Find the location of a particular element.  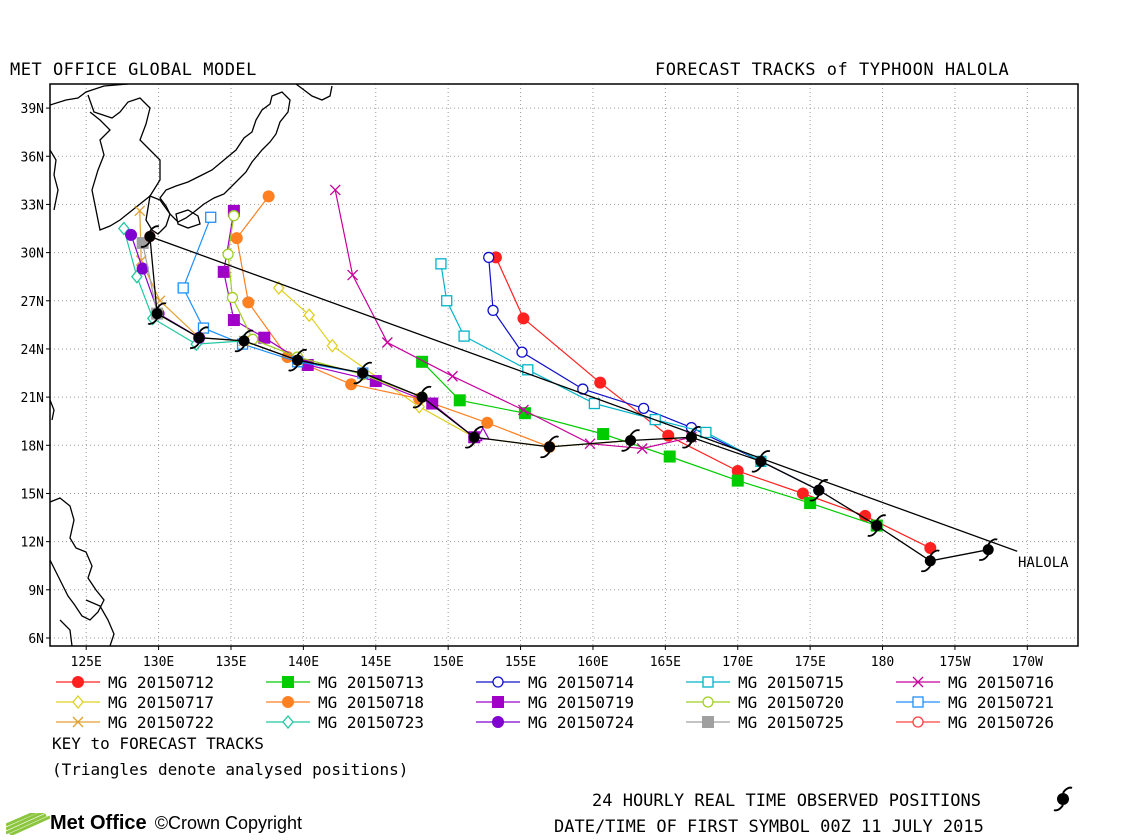

lon-tick-label: 165E is located at coordinates (665, 662).